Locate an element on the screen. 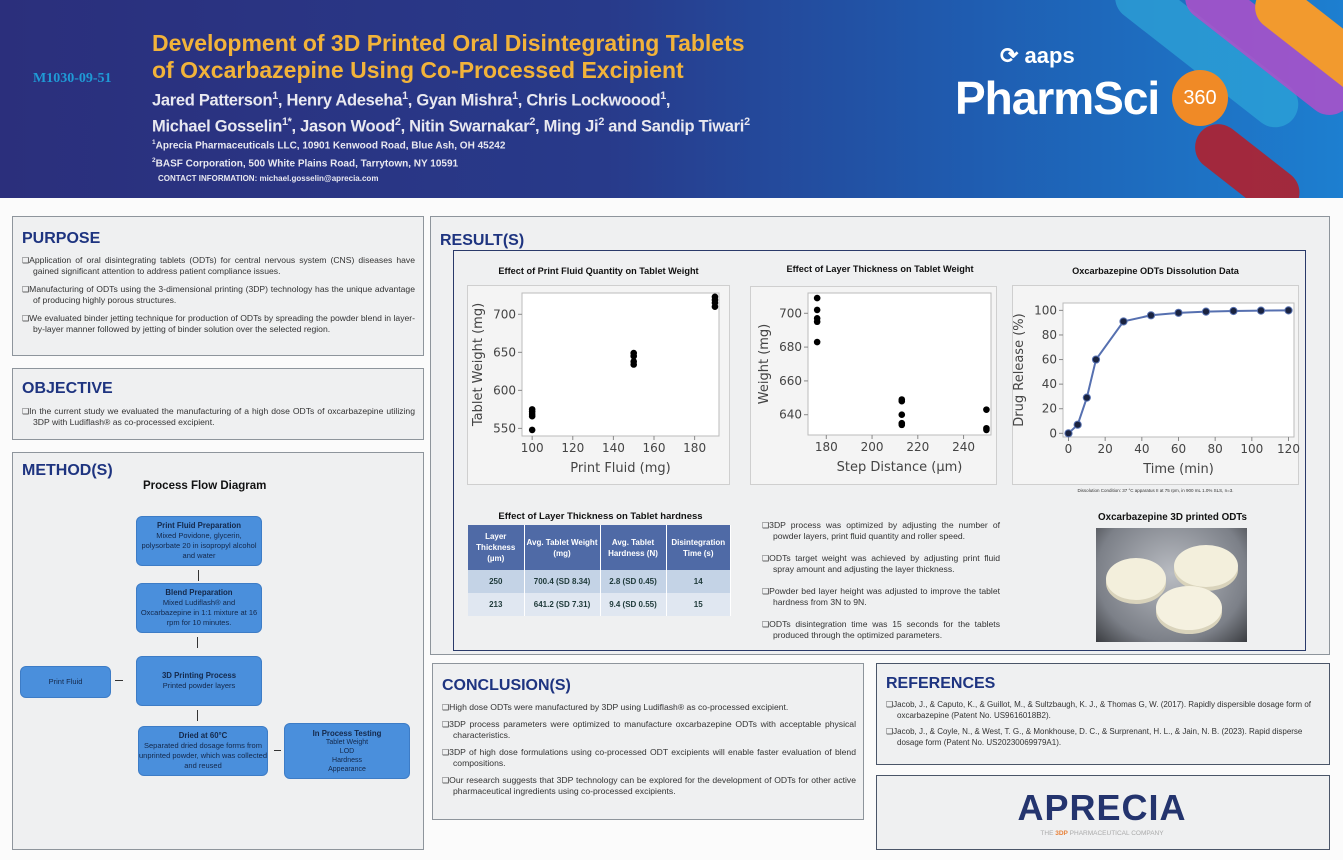 The width and height of the screenshot is (1343, 860). y-tick-label: 640 is located at coordinates (790, 415).